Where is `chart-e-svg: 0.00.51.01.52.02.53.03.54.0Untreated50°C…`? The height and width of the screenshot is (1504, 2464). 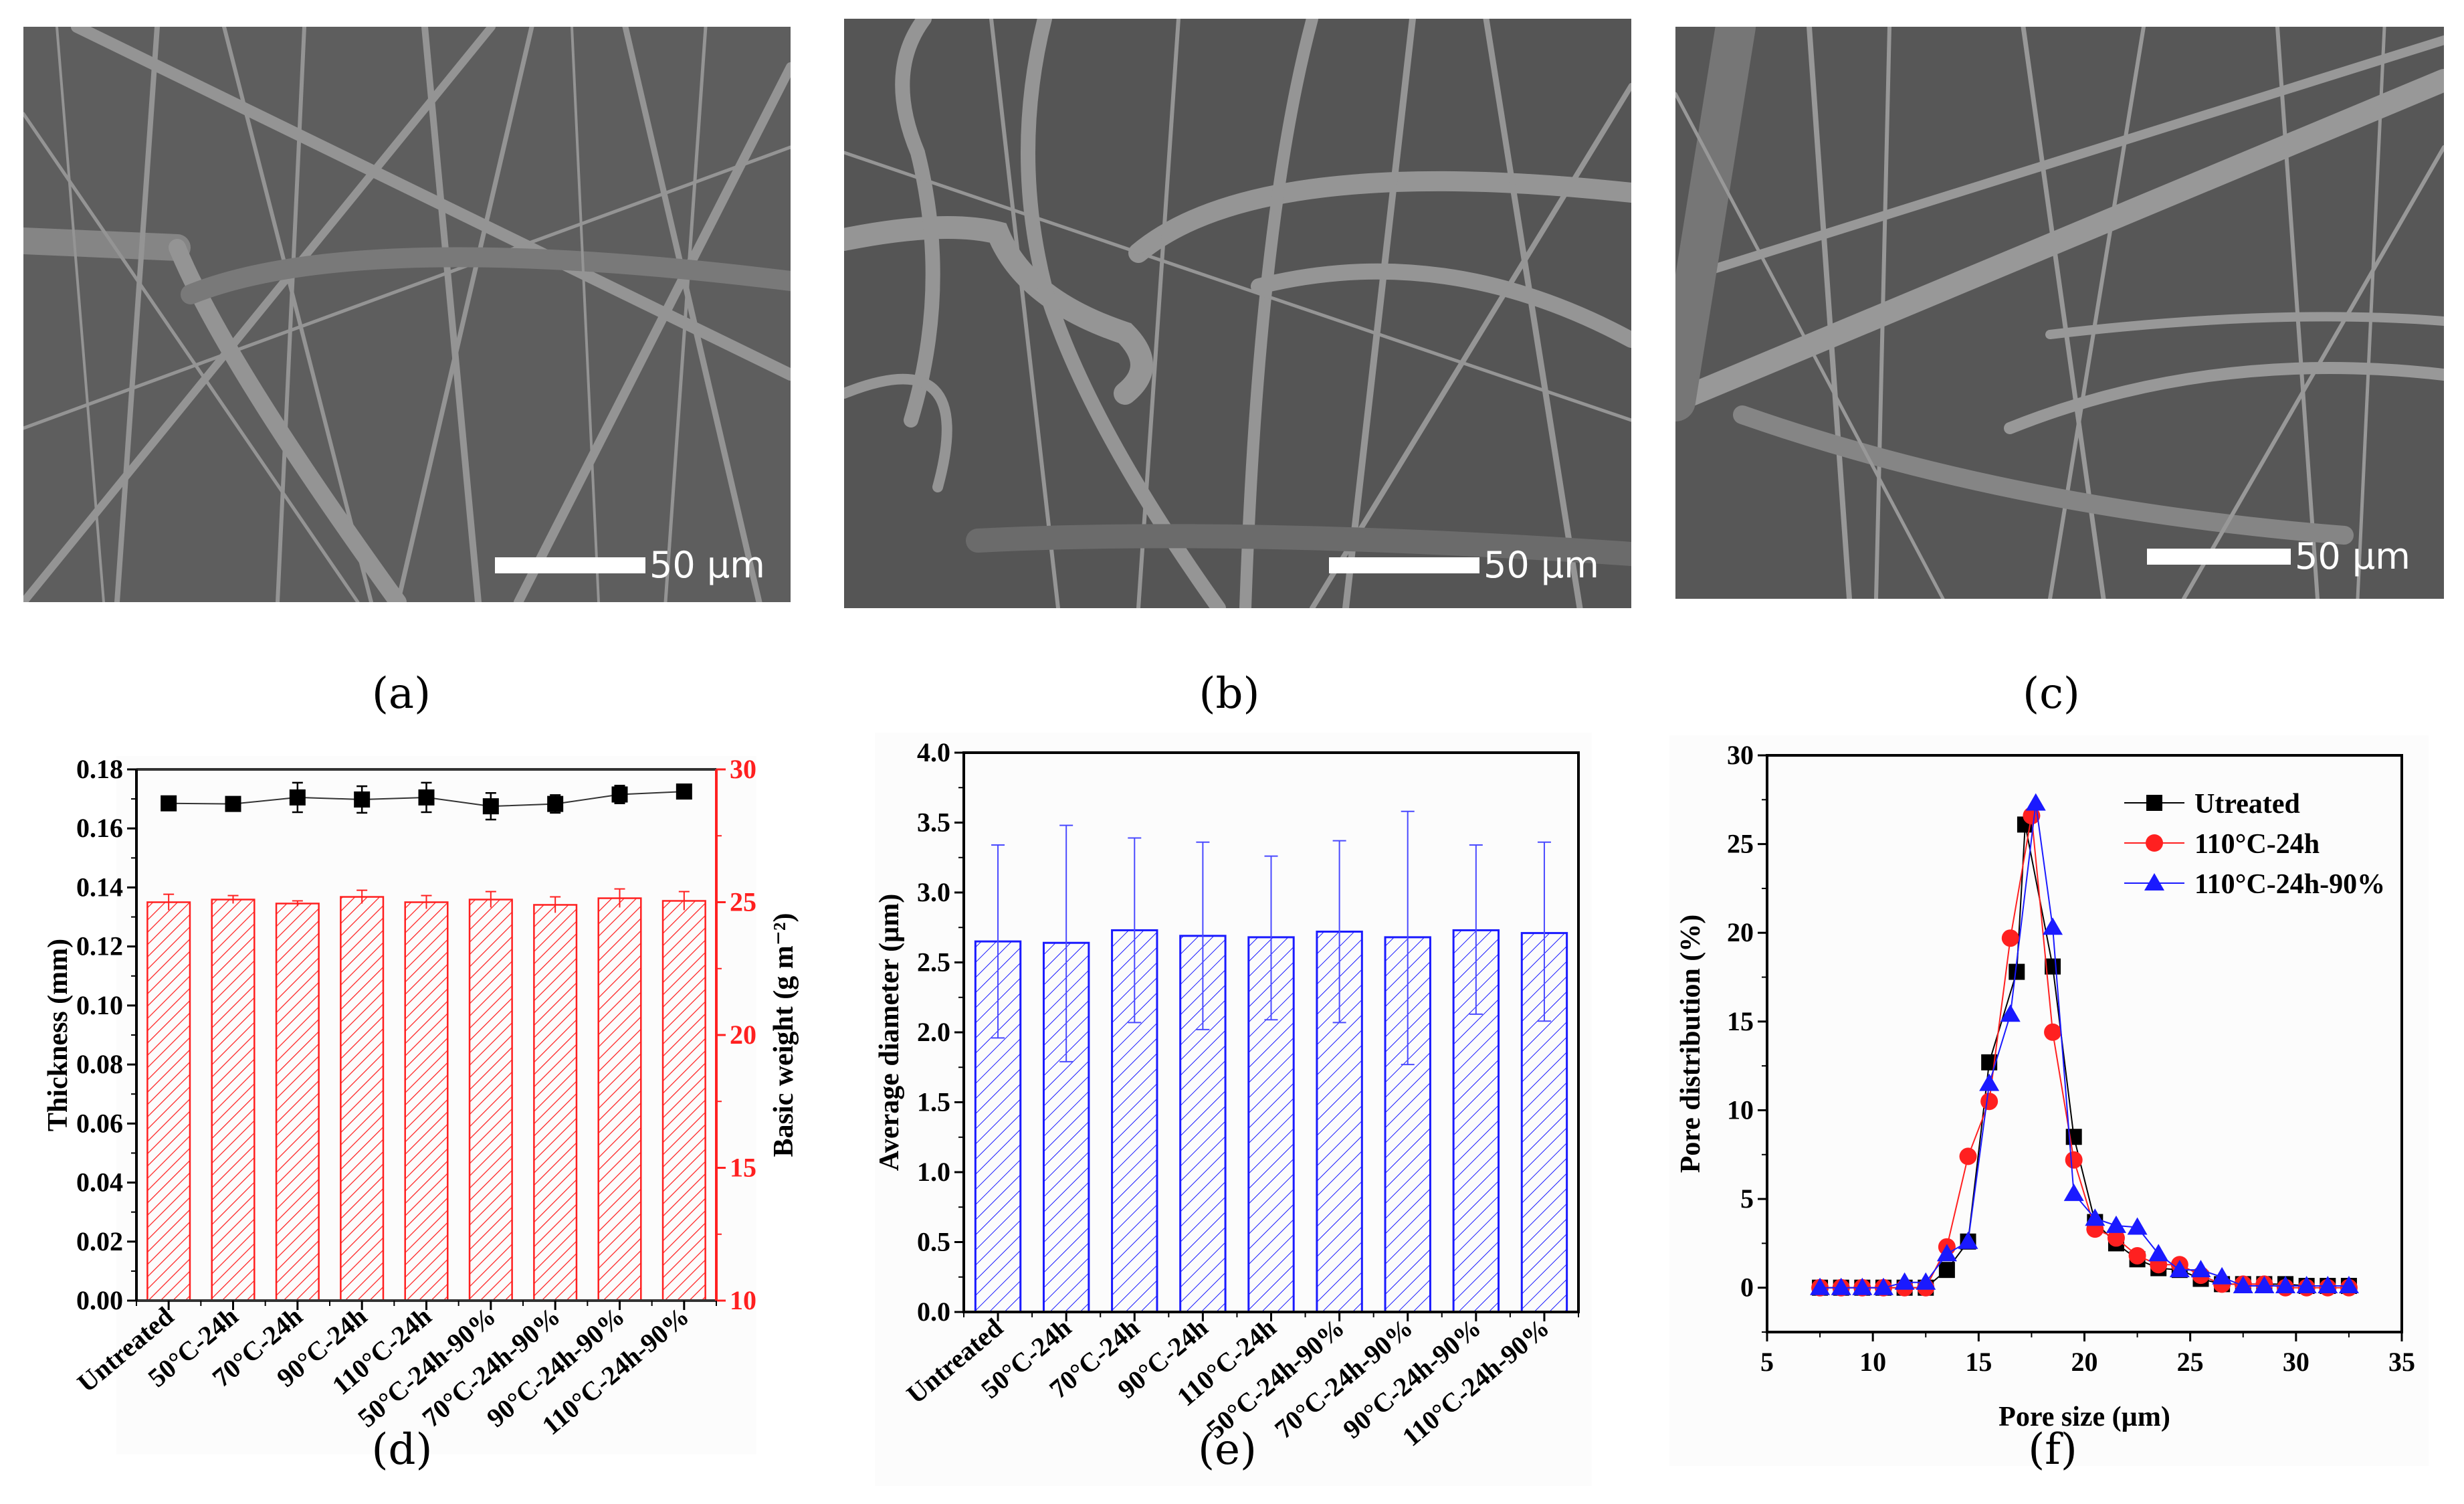
chart-e-svg: 0.00.51.01.52.02.53.03.54.0Untreated50°C… is located at coordinates (1233, 1109).